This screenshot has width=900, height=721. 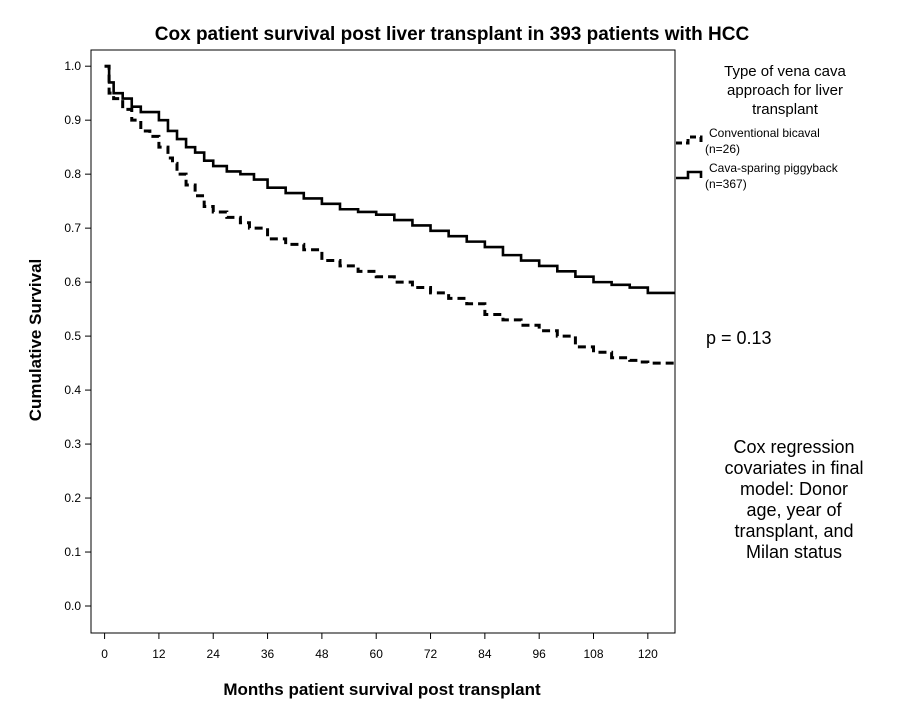 What do you see at coordinates (785, 71) in the screenshot?
I see `legend-title-line: Type of vena cava` at bounding box center [785, 71].